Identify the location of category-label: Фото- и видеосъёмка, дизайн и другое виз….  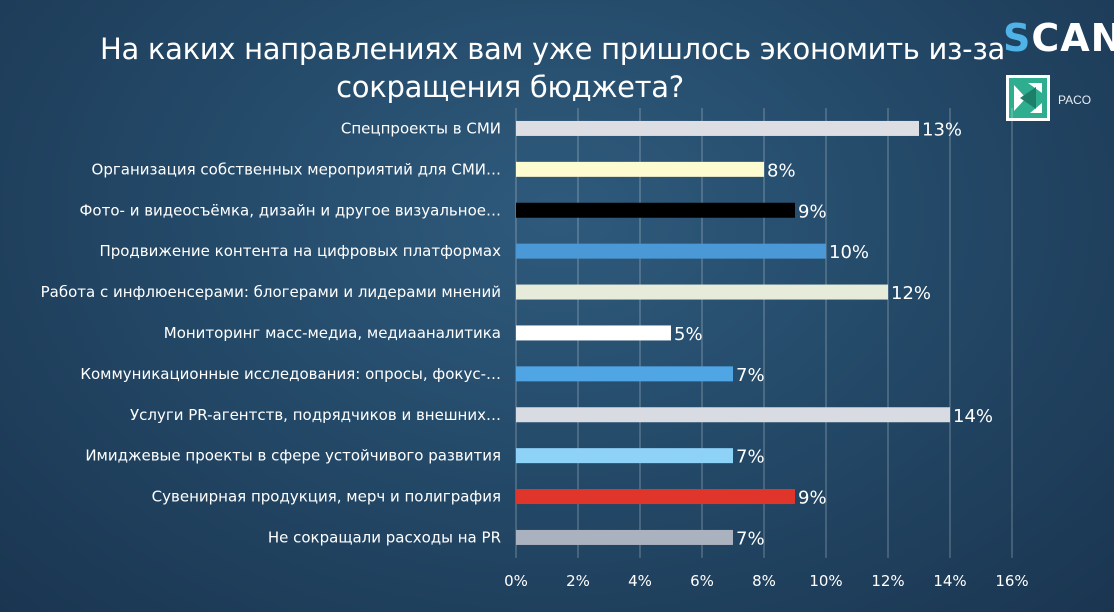
(290, 210).